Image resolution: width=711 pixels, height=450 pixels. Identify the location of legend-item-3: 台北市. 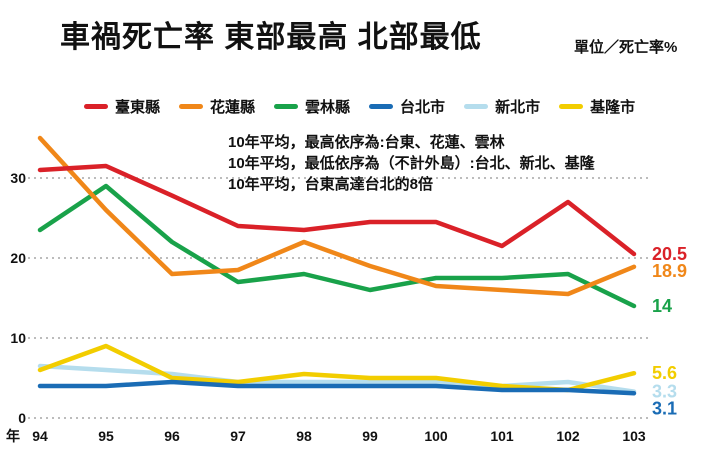
(407, 106).